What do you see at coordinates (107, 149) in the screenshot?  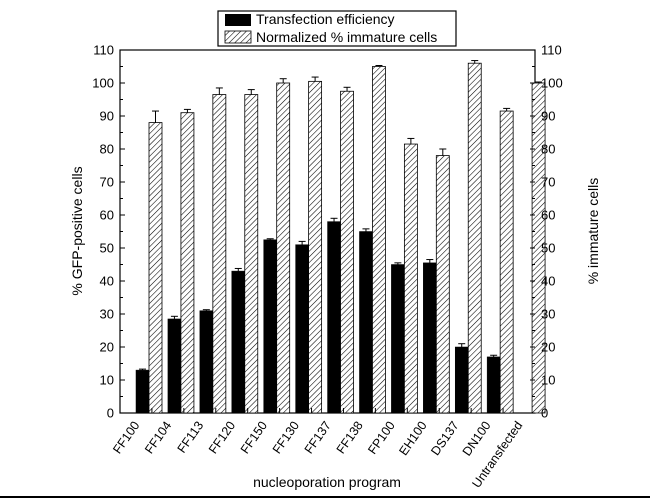 I see `left-tick-label: 80` at bounding box center [107, 149].